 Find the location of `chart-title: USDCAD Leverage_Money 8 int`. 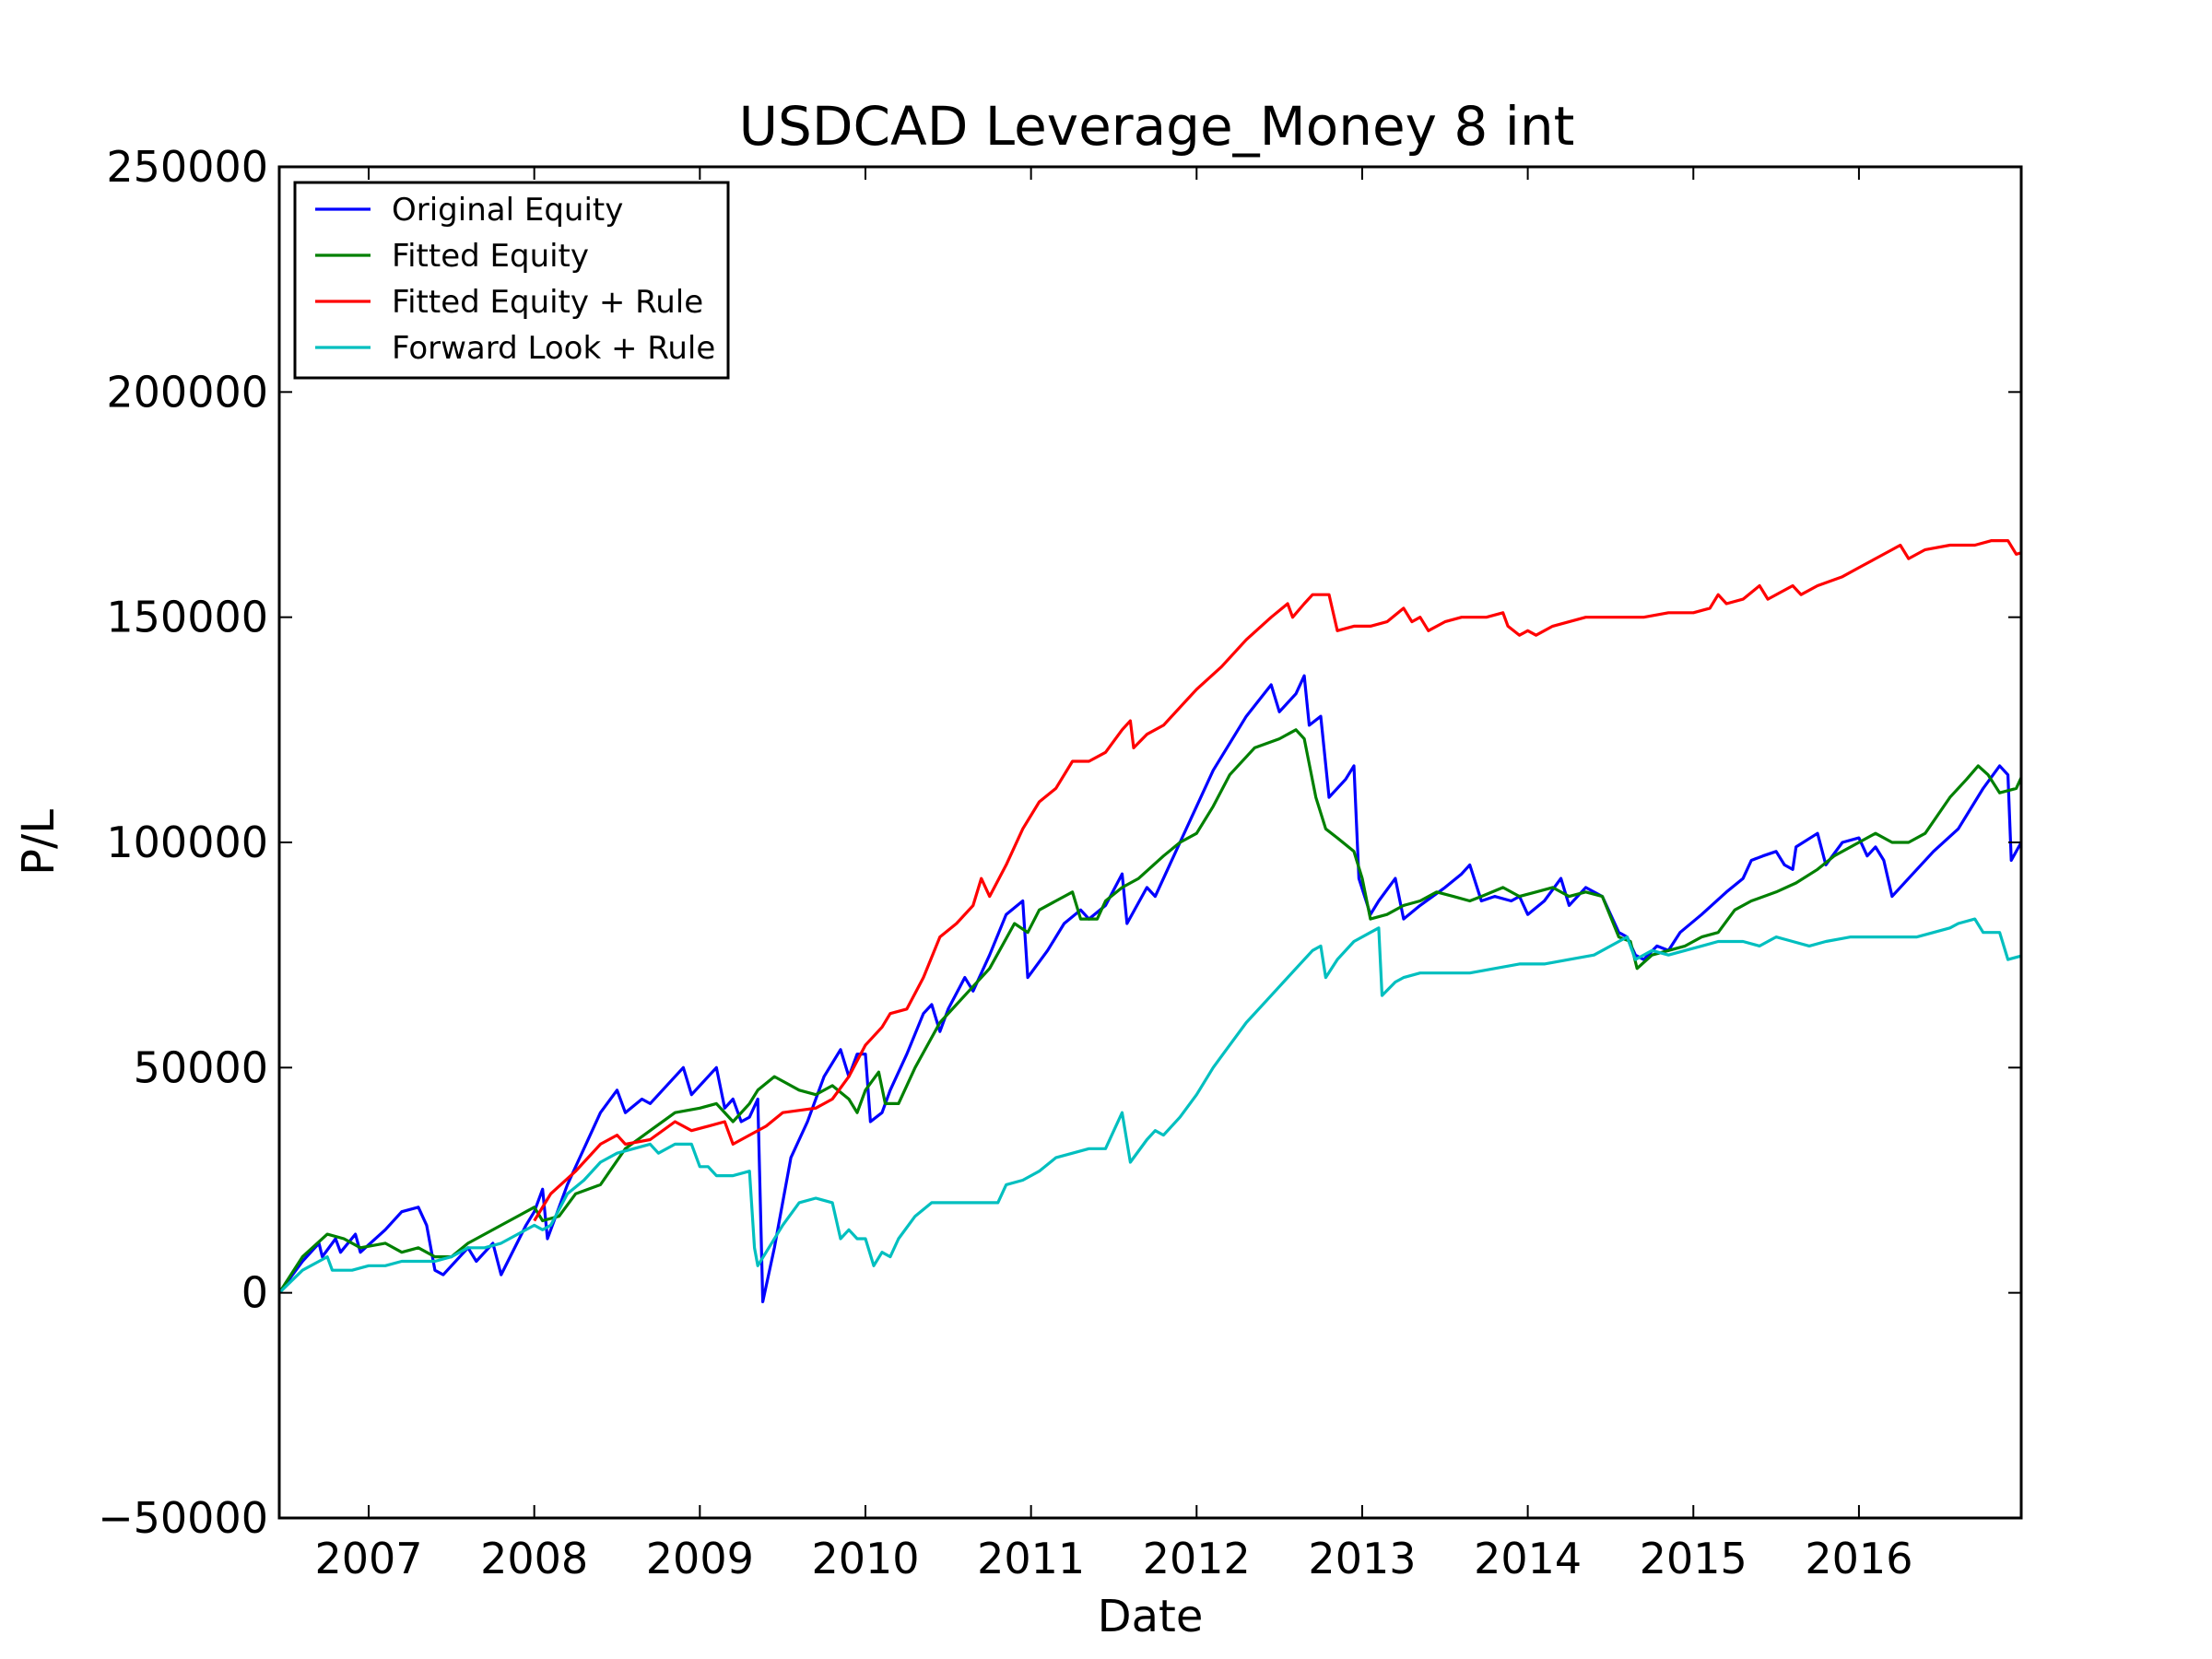

chart-title: USDCAD Leverage_Money 8 int is located at coordinates (1157, 126).